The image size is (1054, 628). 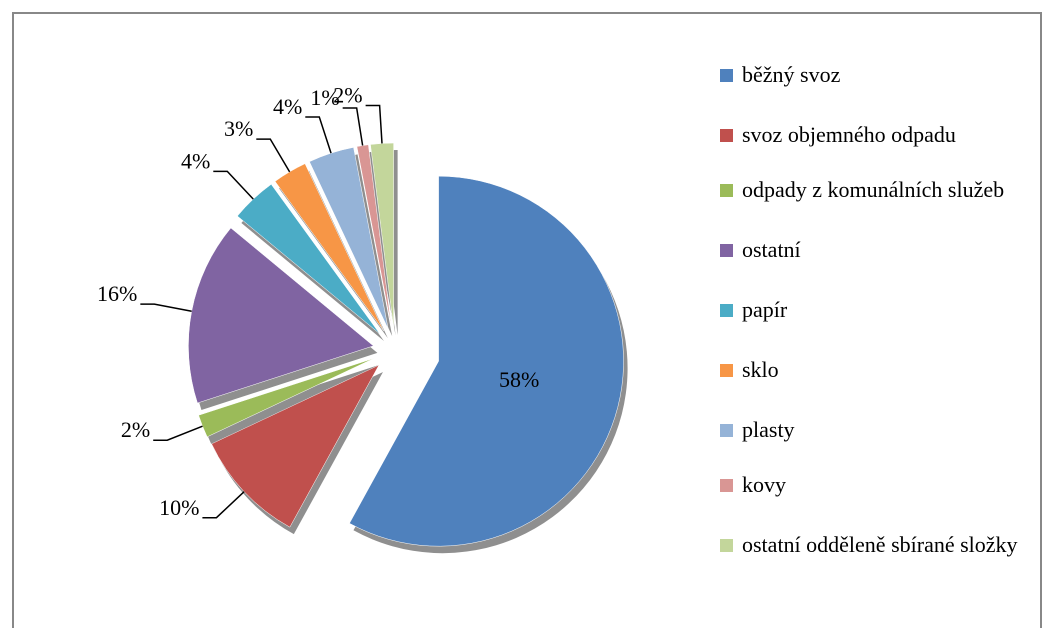 What do you see at coordinates (764, 484) in the screenshot?
I see `legend-label: kovy` at bounding box center [764, 484].